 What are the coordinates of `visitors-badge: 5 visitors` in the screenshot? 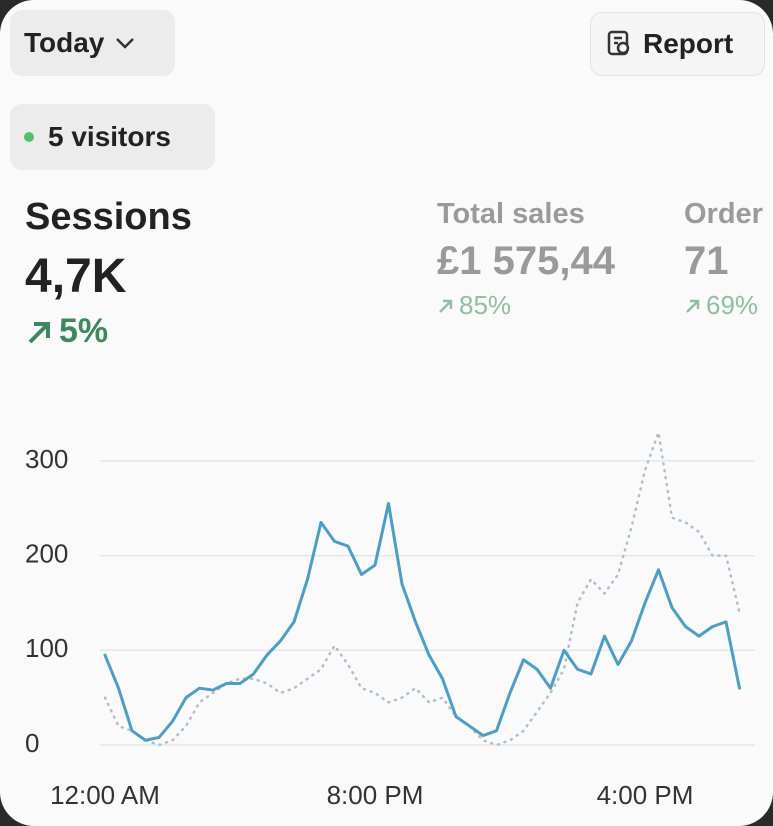 It's located at (112, 137).